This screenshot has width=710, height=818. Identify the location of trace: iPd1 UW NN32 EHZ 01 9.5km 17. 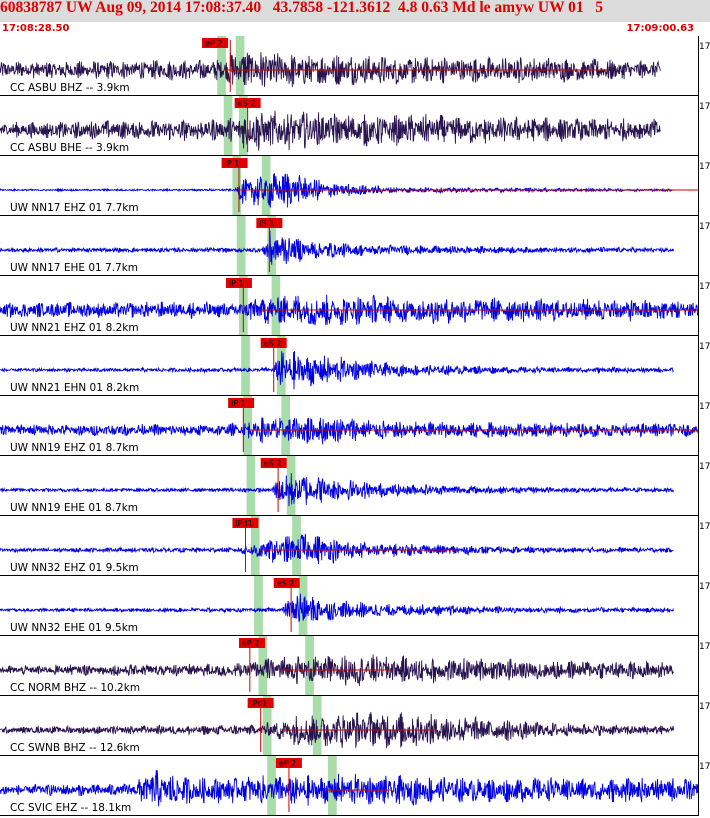
(355, 547).